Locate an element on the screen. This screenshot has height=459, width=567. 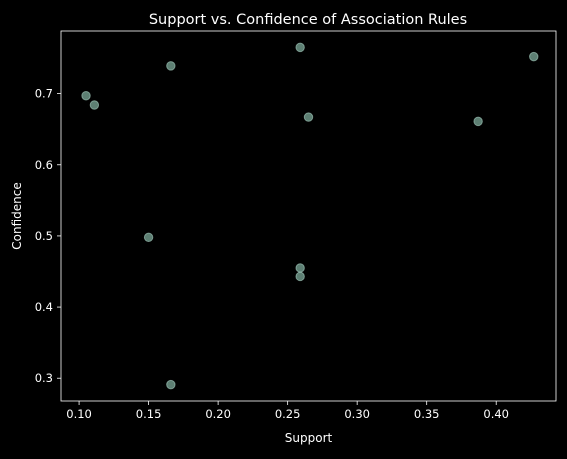
x-tick-label: 0.30 is located at coordinates (357, 414).